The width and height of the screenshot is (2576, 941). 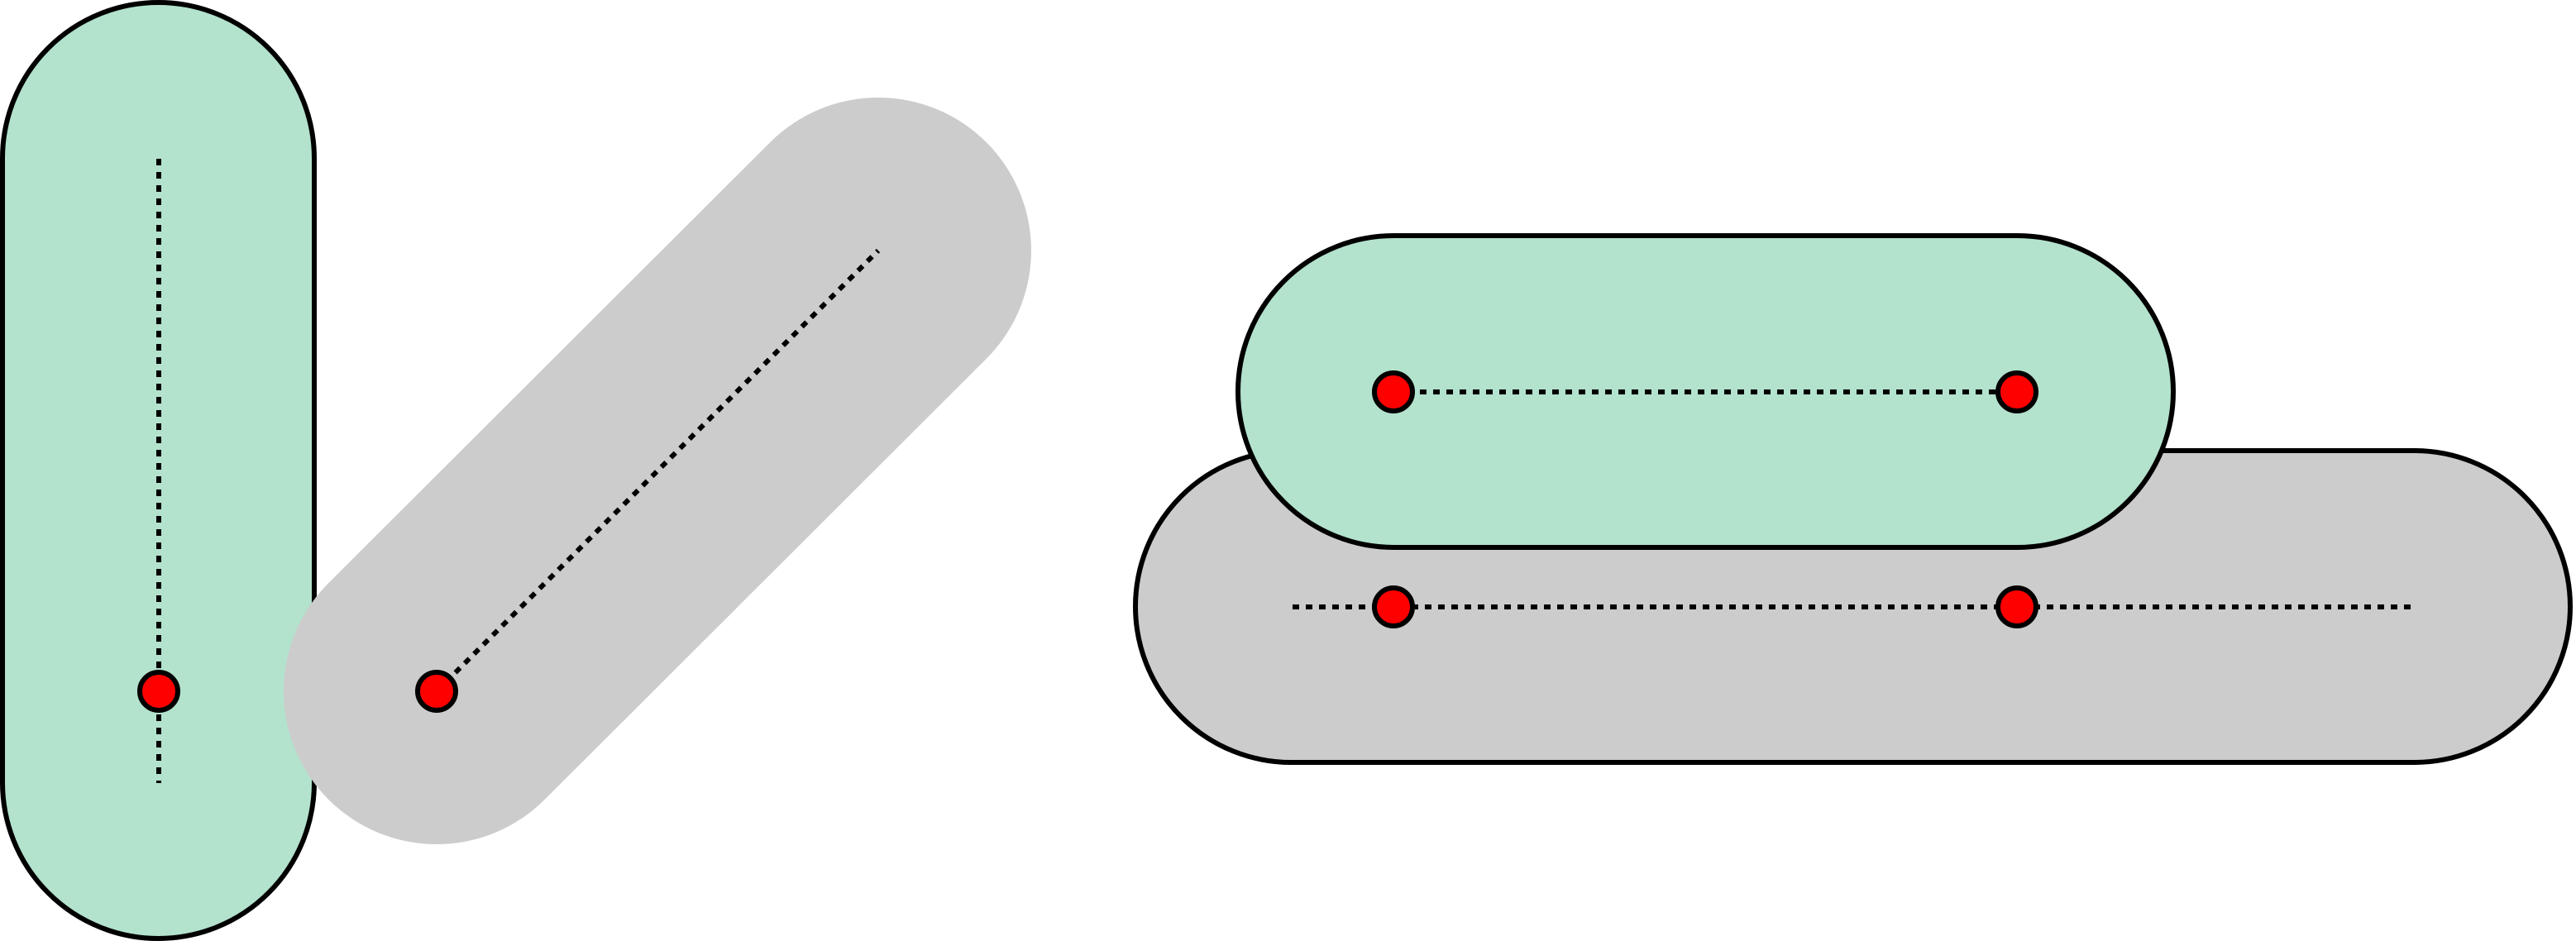 I want to click on capsule-horizontal-green-body, so click(x=1705, y=391).